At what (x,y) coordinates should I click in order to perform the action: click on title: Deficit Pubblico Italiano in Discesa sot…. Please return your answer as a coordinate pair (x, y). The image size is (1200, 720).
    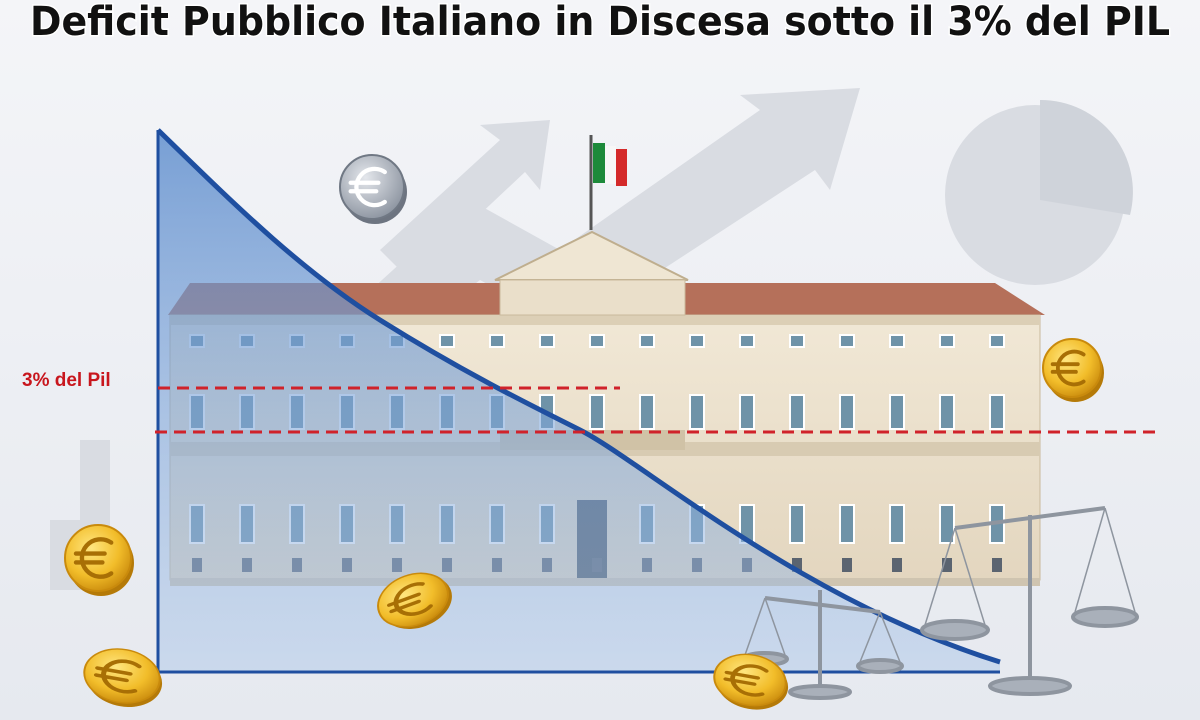
    Looking at the image, I should click on (600, 22).